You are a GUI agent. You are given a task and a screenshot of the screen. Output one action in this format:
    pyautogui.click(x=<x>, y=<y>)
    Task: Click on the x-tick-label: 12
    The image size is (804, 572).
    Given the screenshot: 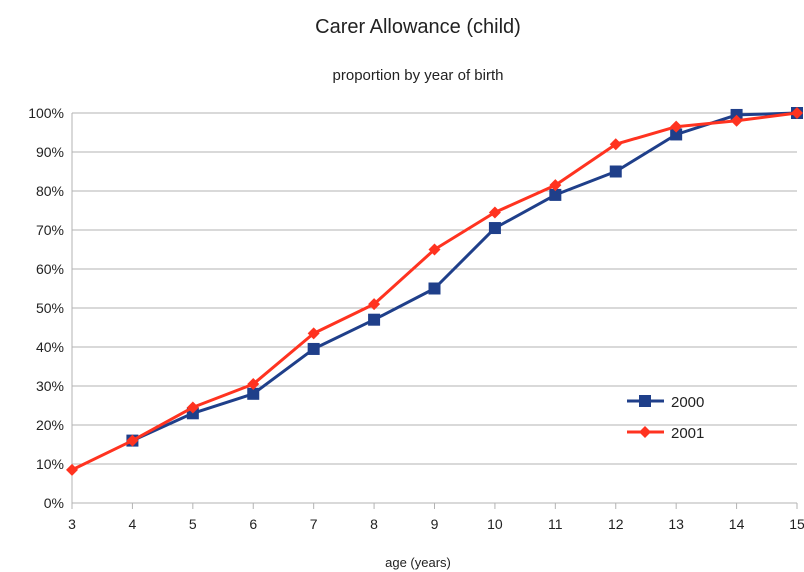 What is the action you would take?
    pyautogui.click(x=616, y=524)
    